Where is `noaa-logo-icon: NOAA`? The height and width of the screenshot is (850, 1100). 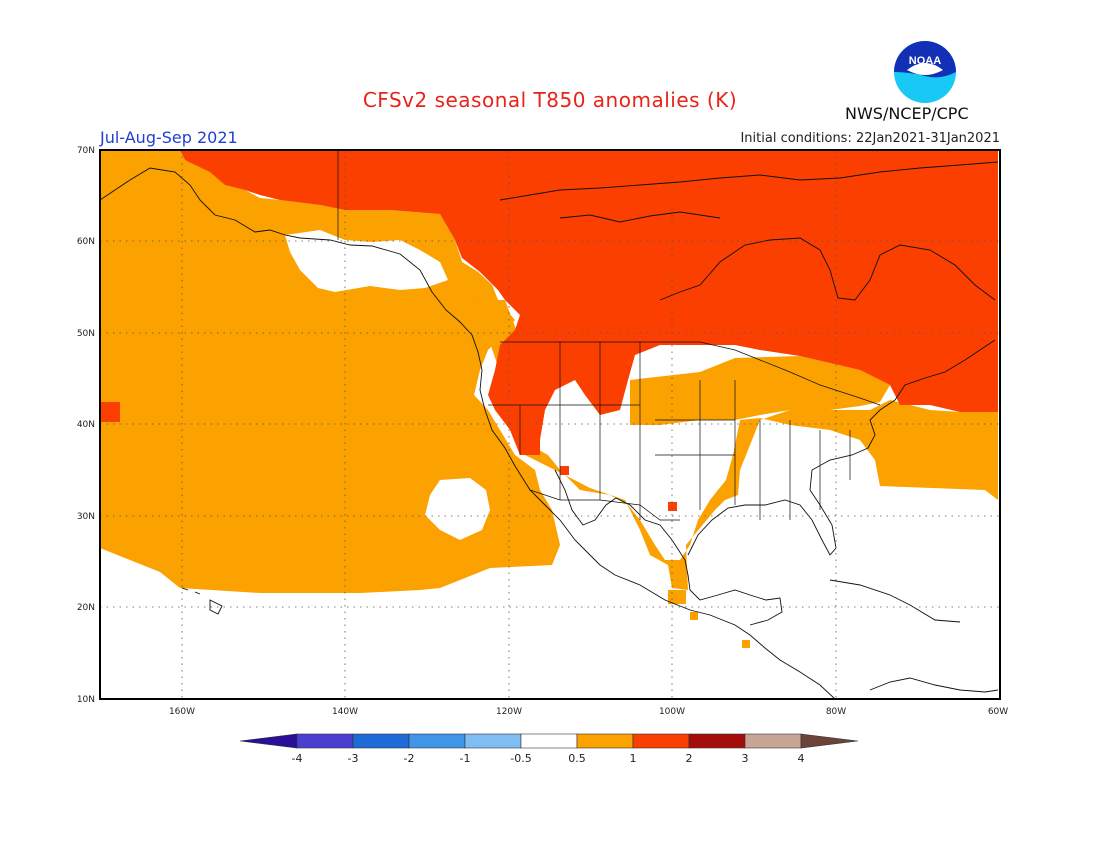
noaa-logo-icon: NOAA is located at coordinates (925, 72).